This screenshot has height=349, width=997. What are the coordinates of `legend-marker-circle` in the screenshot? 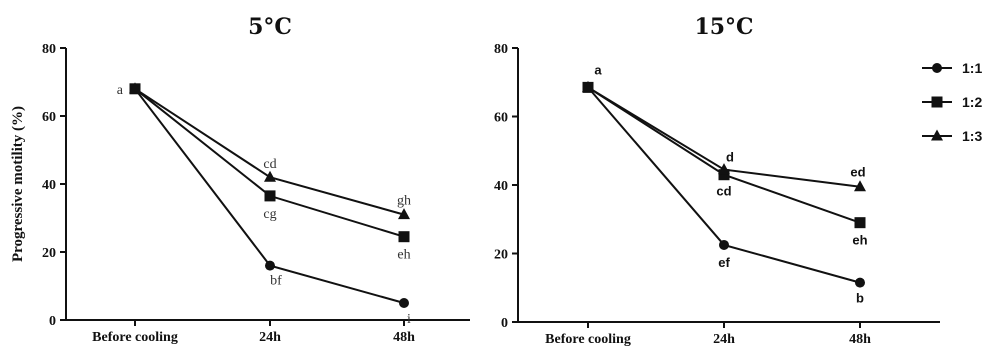 It's located at (937, 68).